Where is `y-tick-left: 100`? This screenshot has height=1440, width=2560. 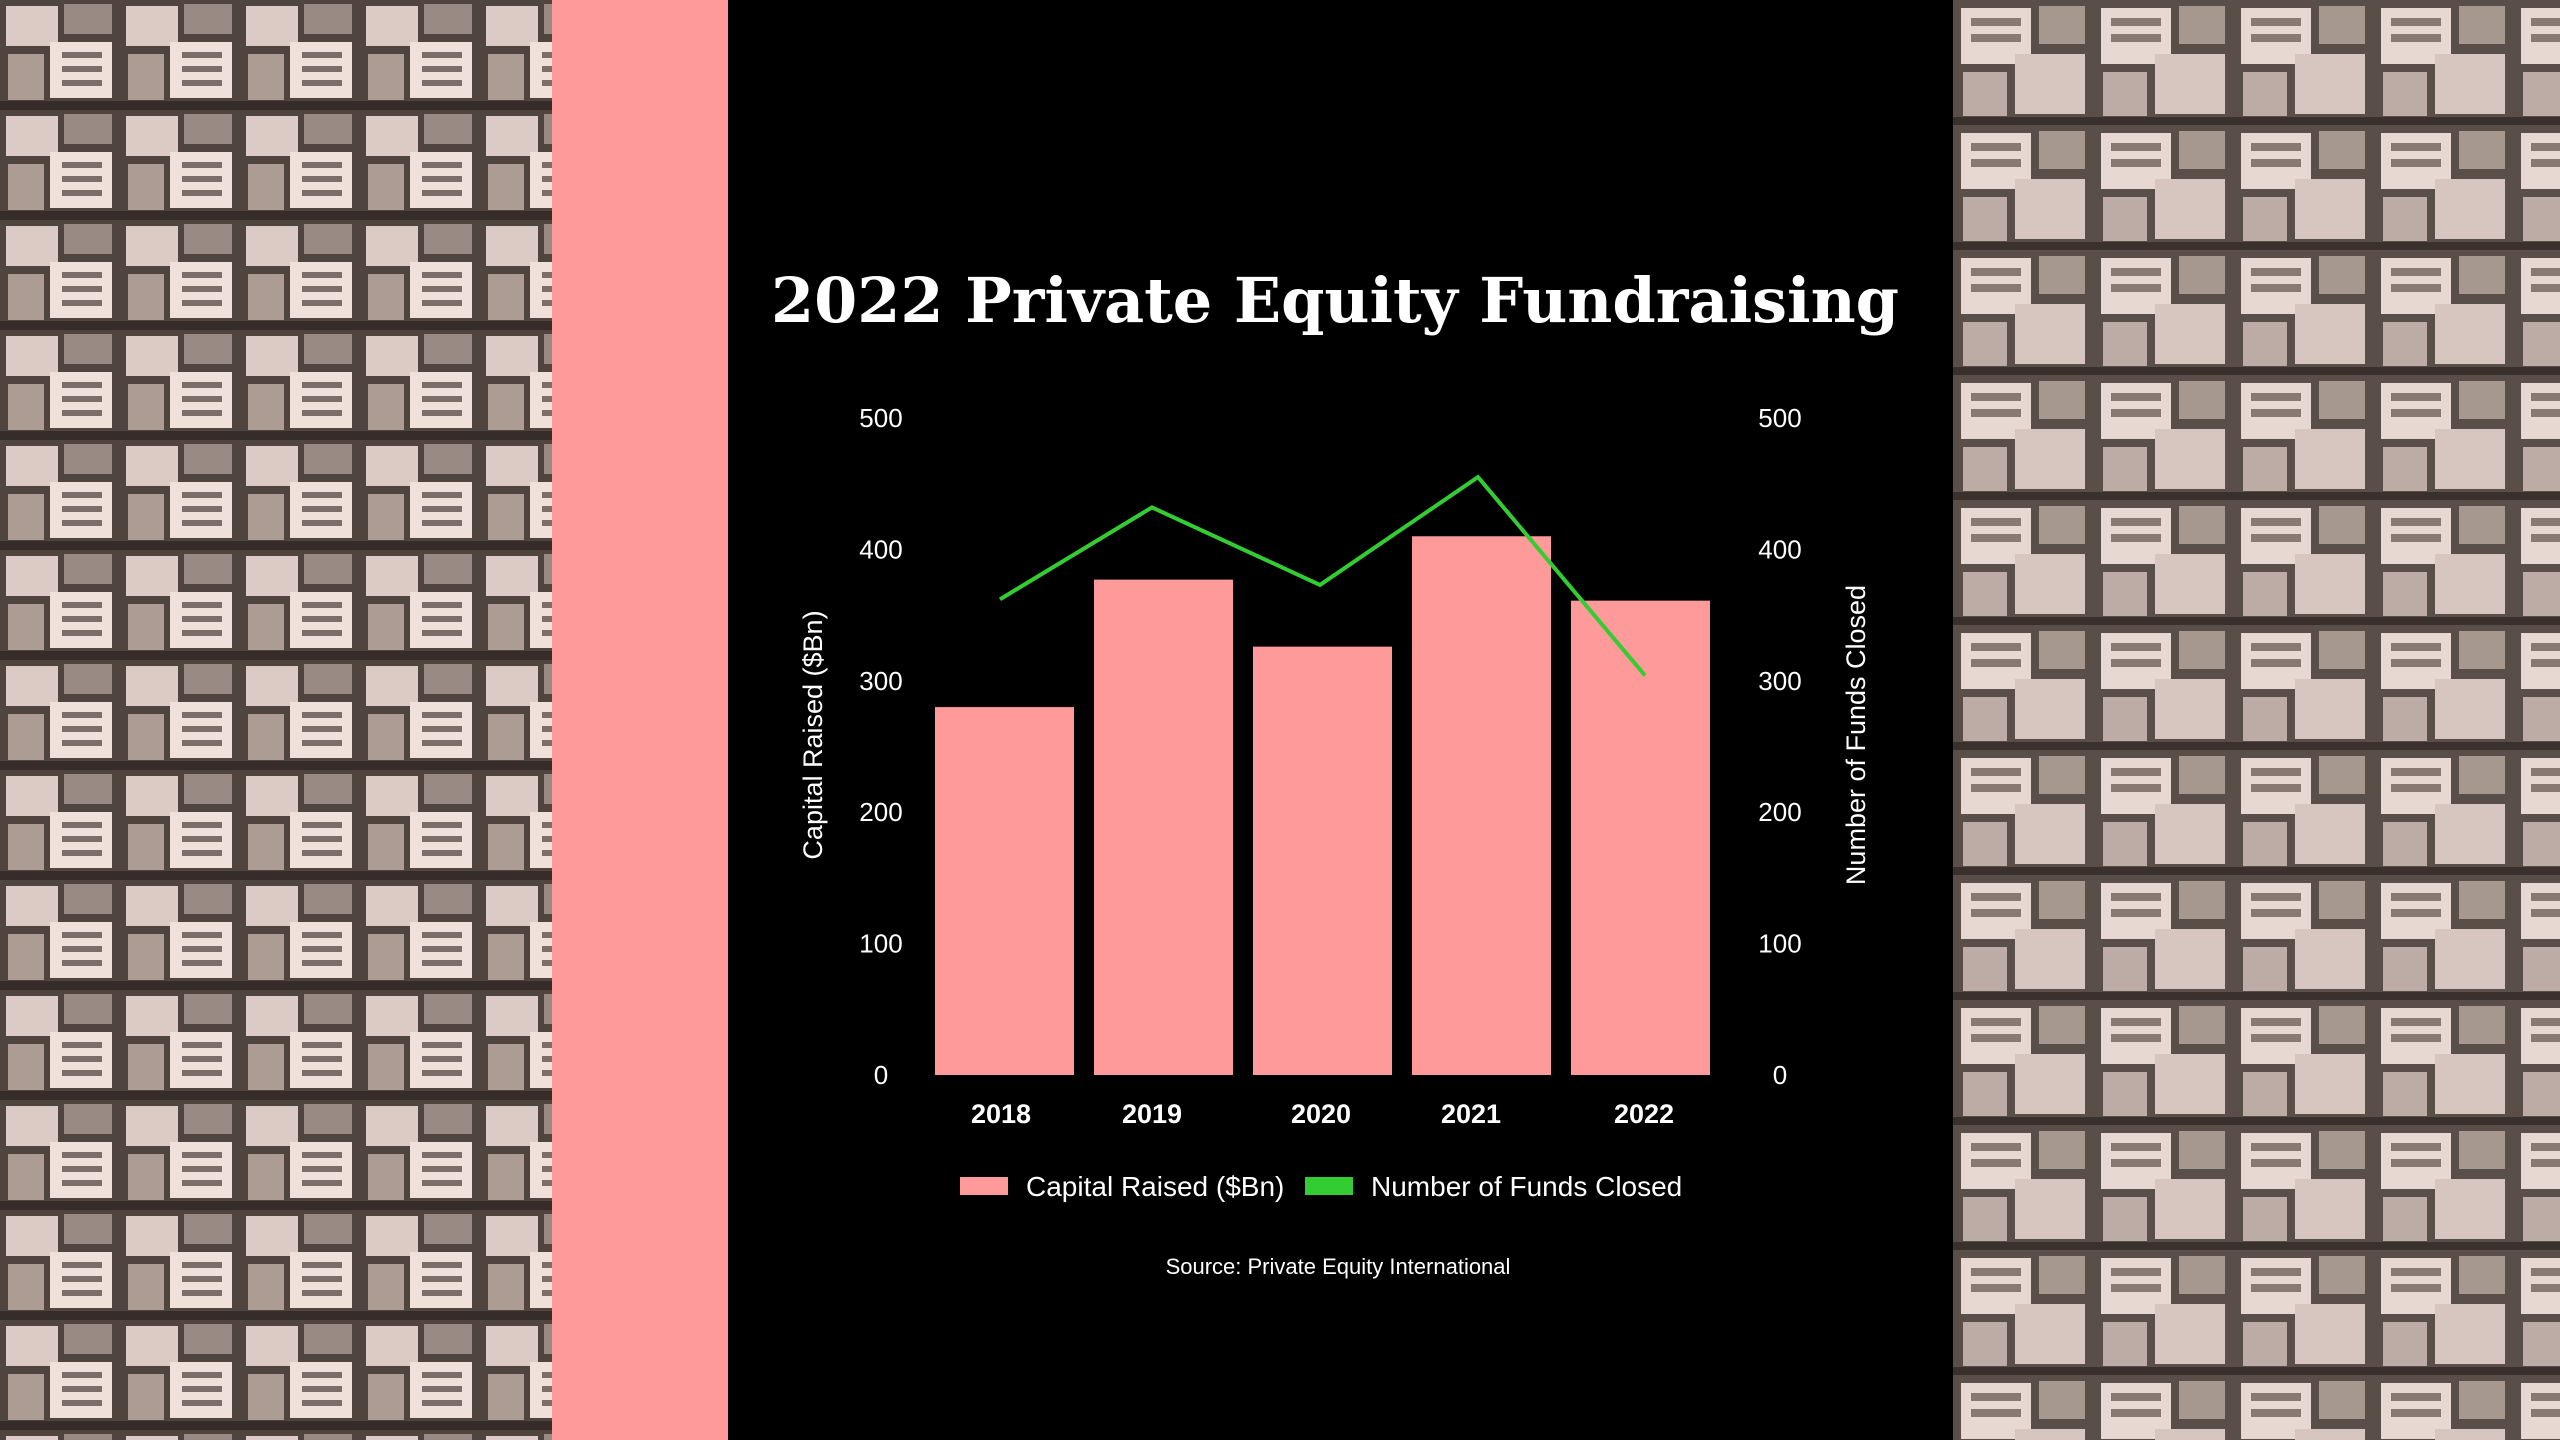 y-tick-left: 100 is located at coordinates (880, 944).